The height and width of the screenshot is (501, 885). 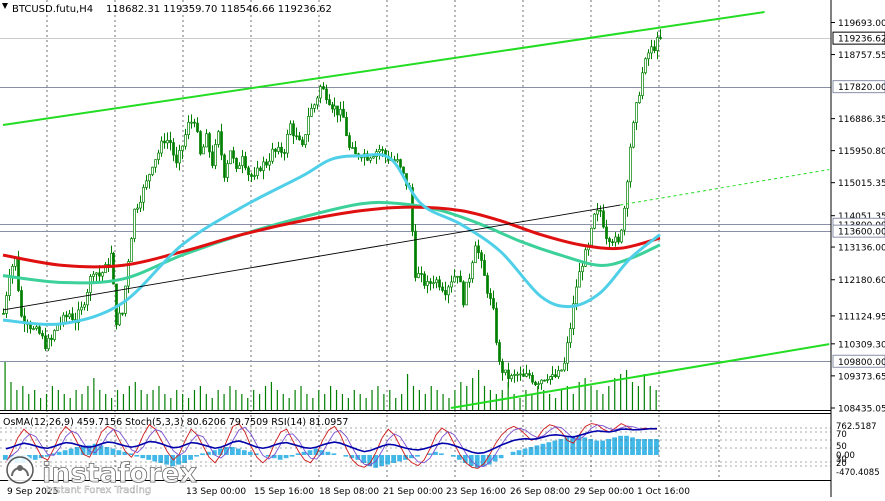 What do you see at coordinates (5, 6) in the screenshot?
I see `collapse-triangle-icon` at bounding box center [5, 6].